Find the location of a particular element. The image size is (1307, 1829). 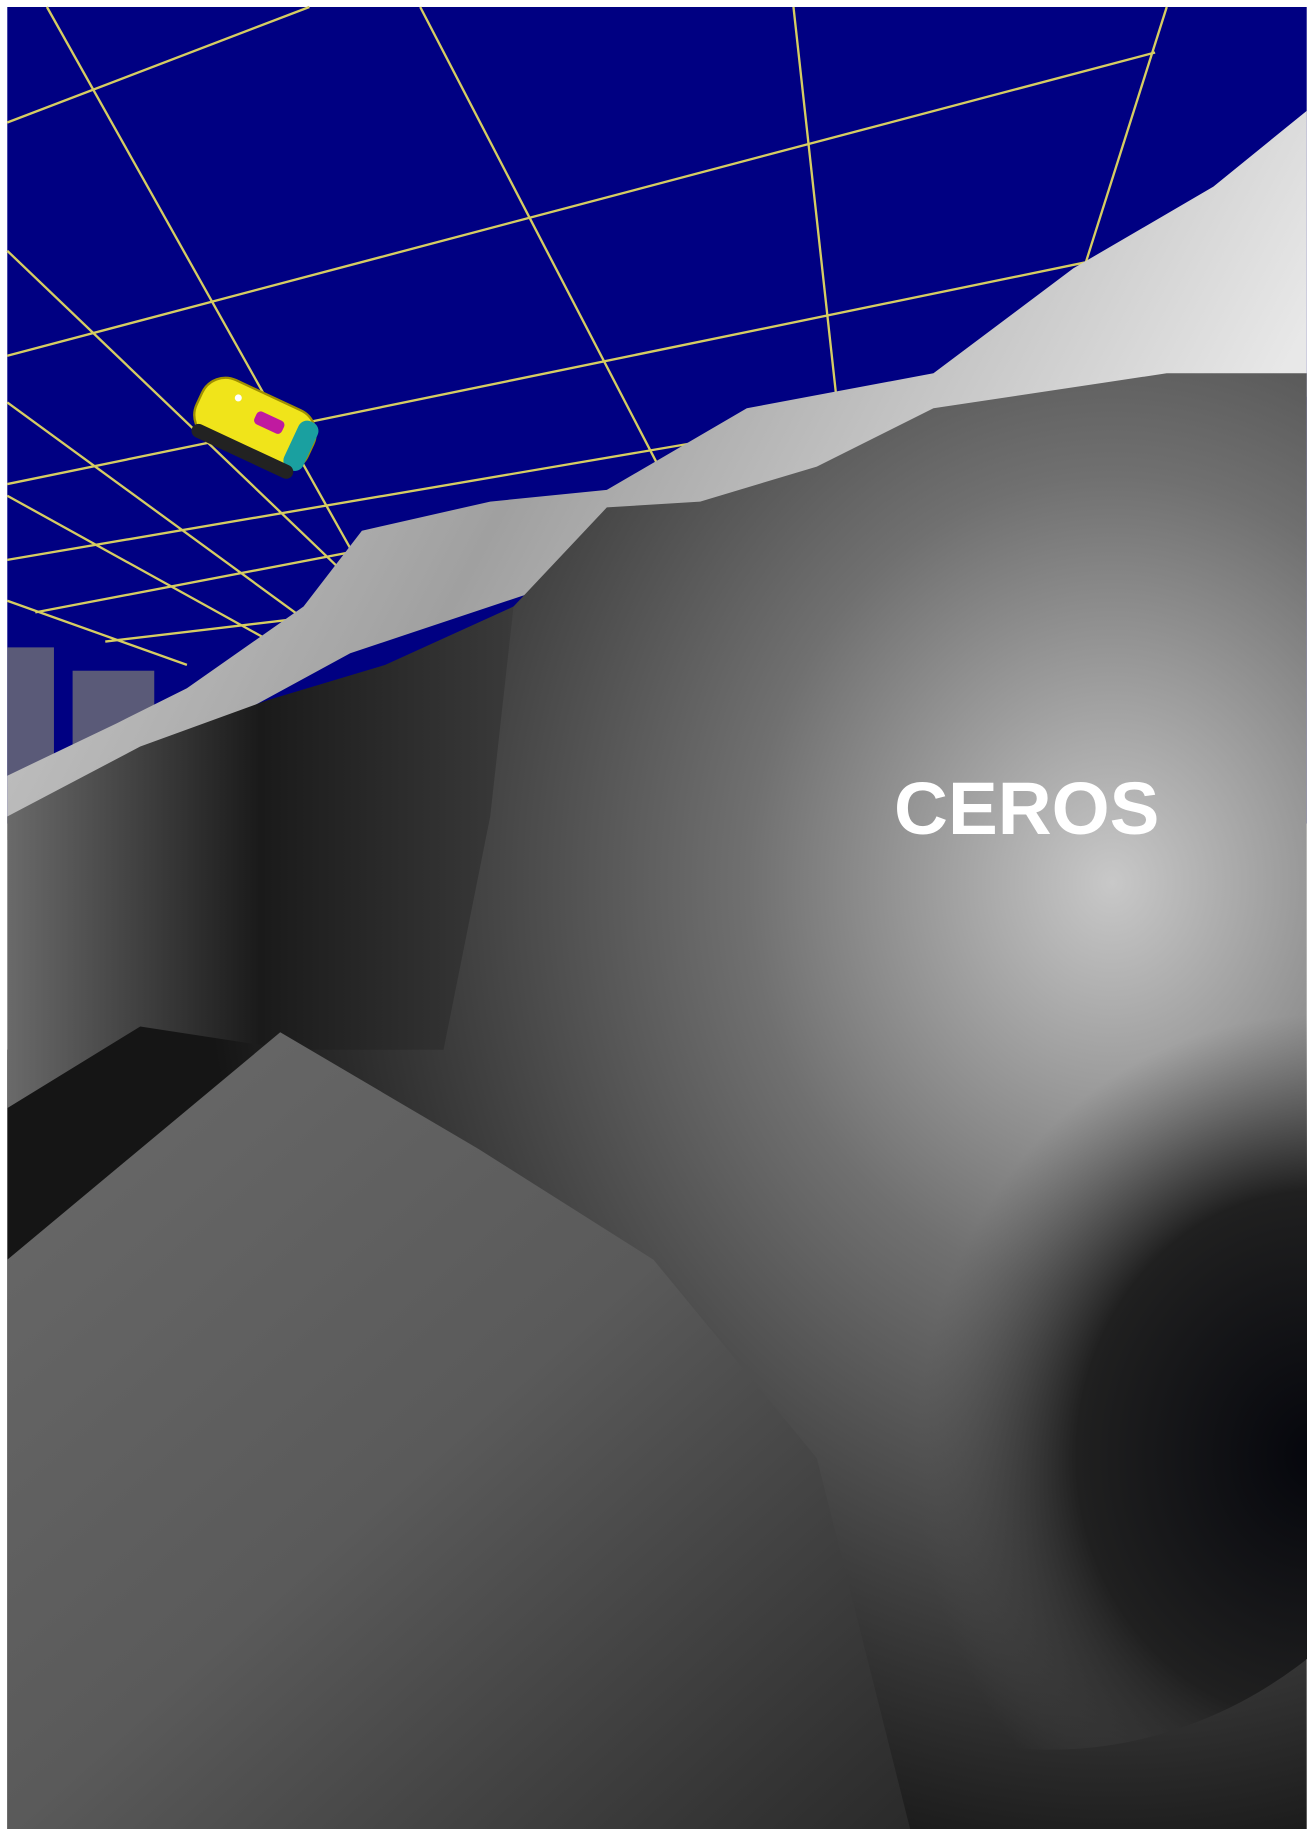

scene-label: CEROS is located at coordinates (1026, 808).